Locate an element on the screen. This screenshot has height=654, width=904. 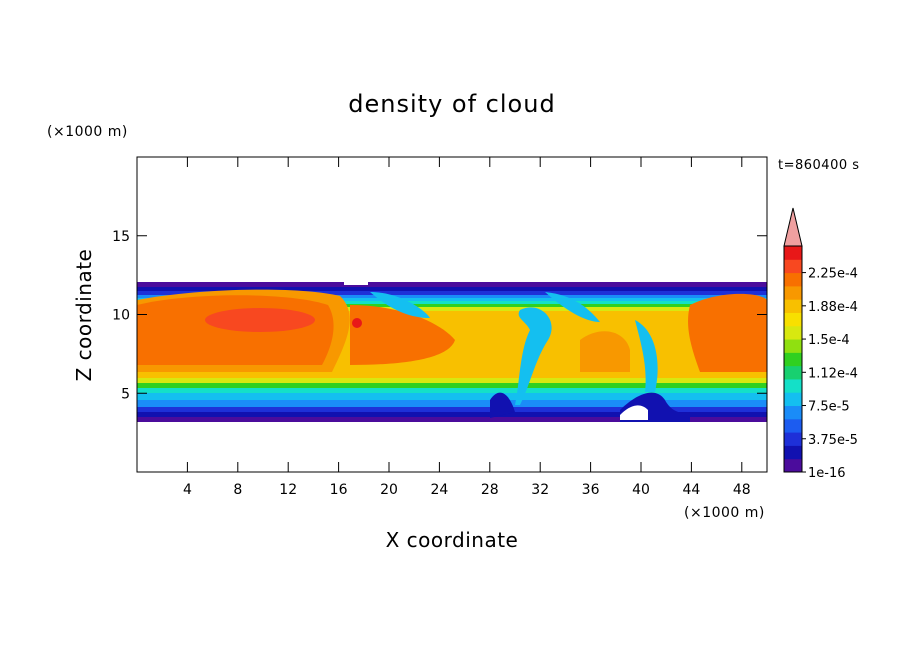
x-tick-label: 36 is located at coordinates (591, 490).